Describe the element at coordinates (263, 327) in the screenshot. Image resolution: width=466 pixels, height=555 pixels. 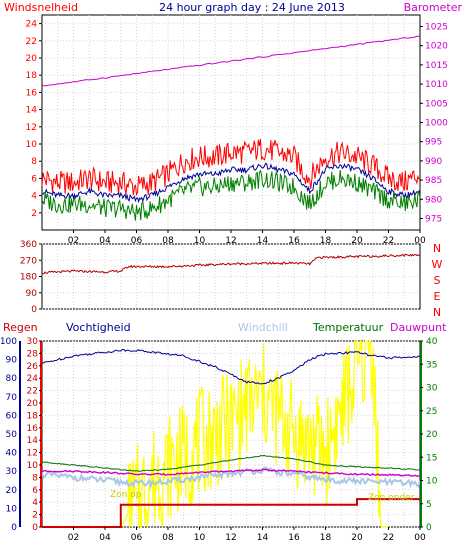
I see `windchill-label: Windchill` at that location.